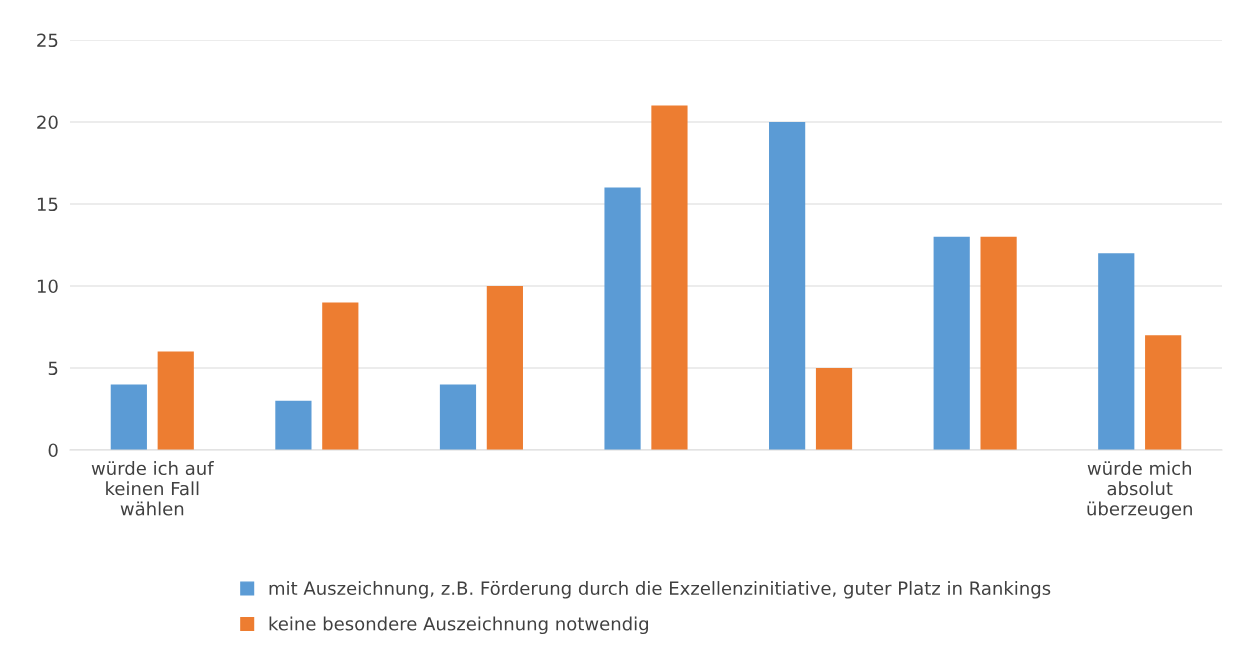  I want to click on legend-label: mit Auszeichnung, z.B. Förderung durch die Exzellenzinitiative, guter Platz in Rankings, so click(660, 590).